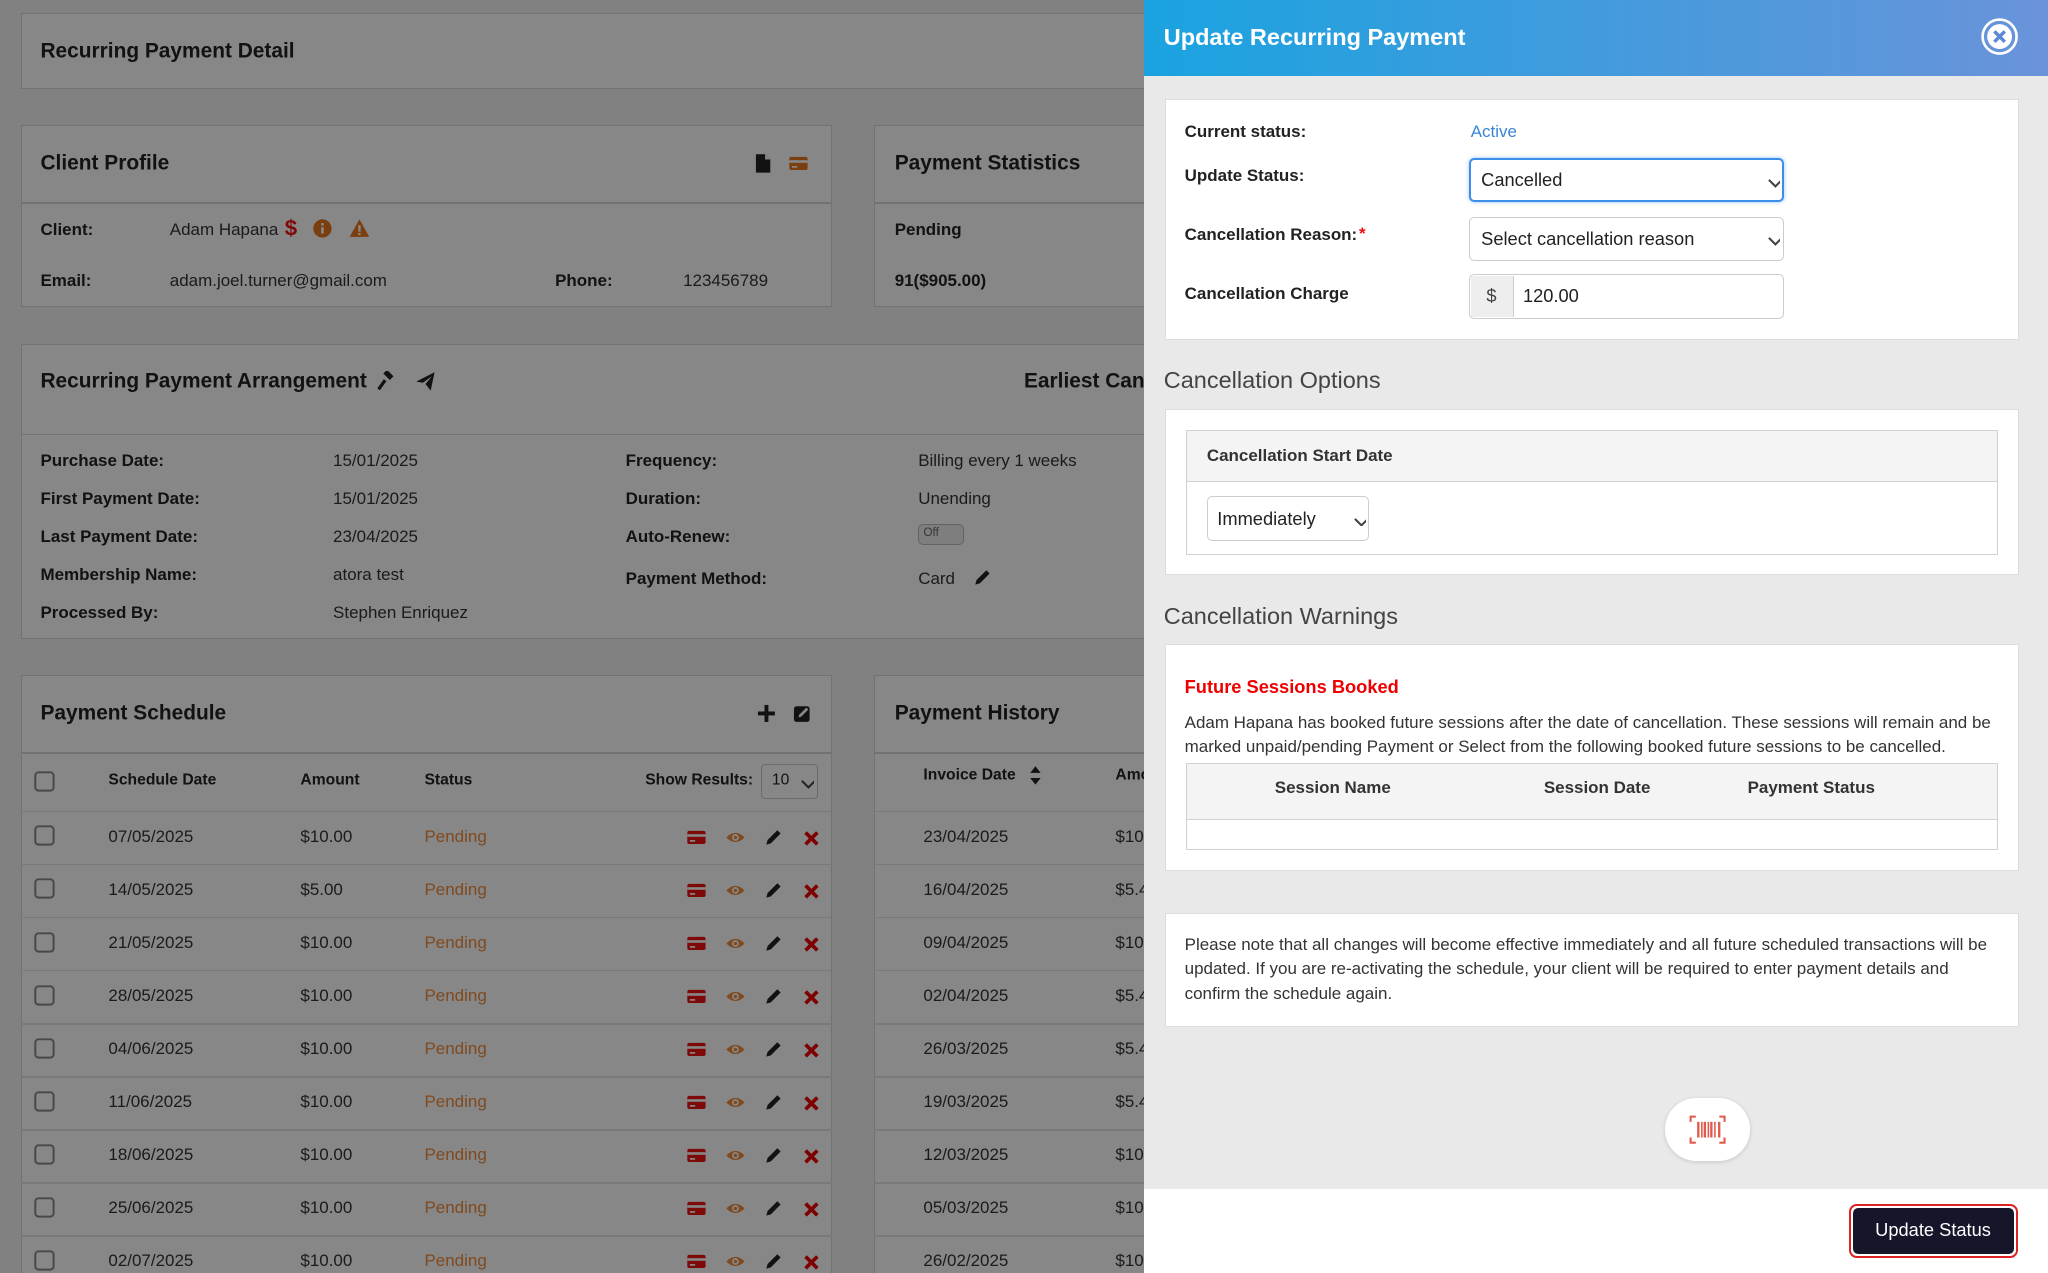 This screenshot has width=2048, height=1273. I want to click on add-icon, so click(766, 713).